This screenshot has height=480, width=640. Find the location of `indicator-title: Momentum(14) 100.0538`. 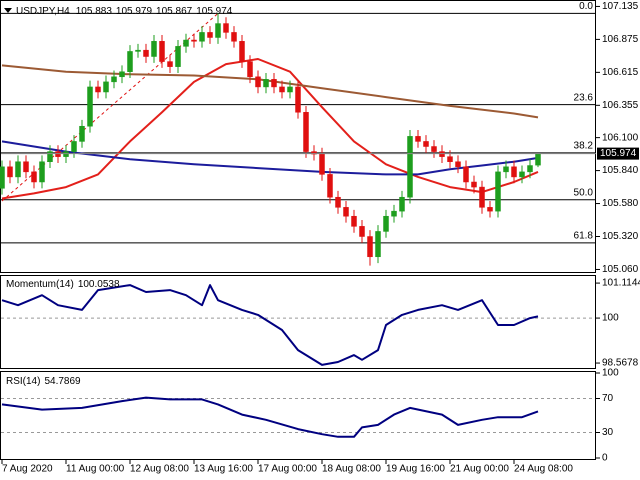

indicator-title: Momentum(14) 100.0538 is located at coordinates (63, 284).